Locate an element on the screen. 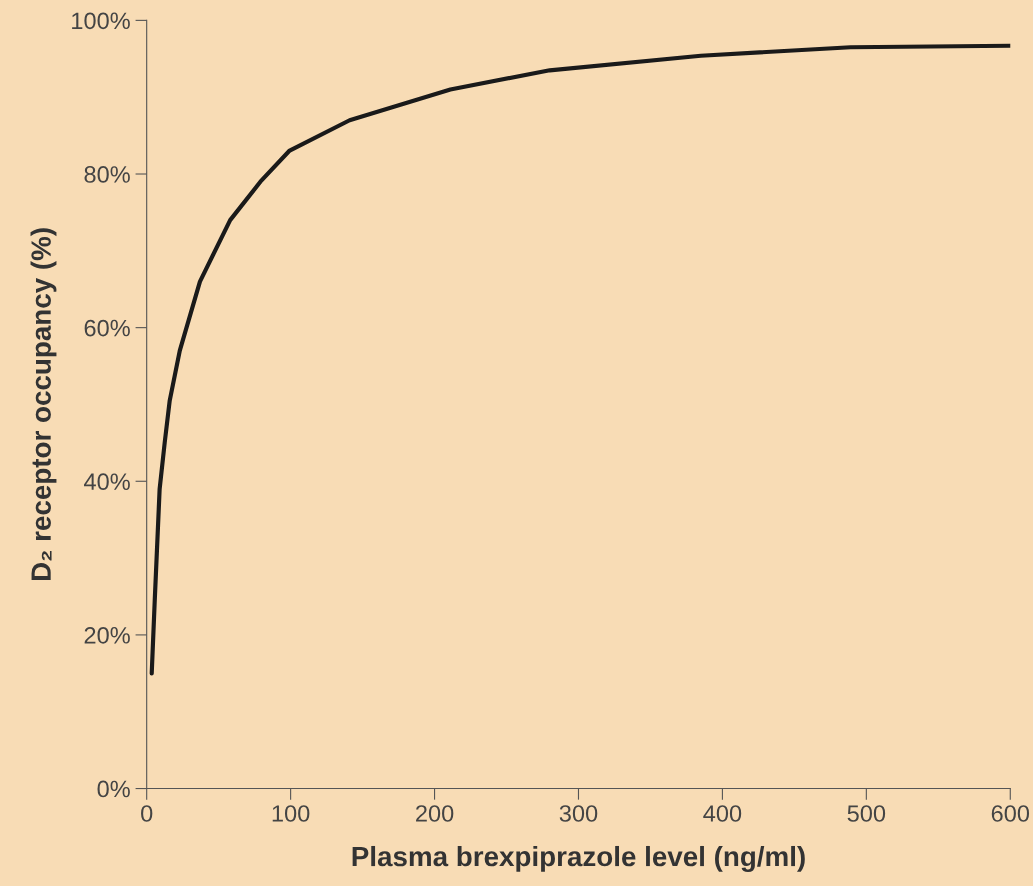  x-tick-label: 0 is located at coordinates (147, 813).